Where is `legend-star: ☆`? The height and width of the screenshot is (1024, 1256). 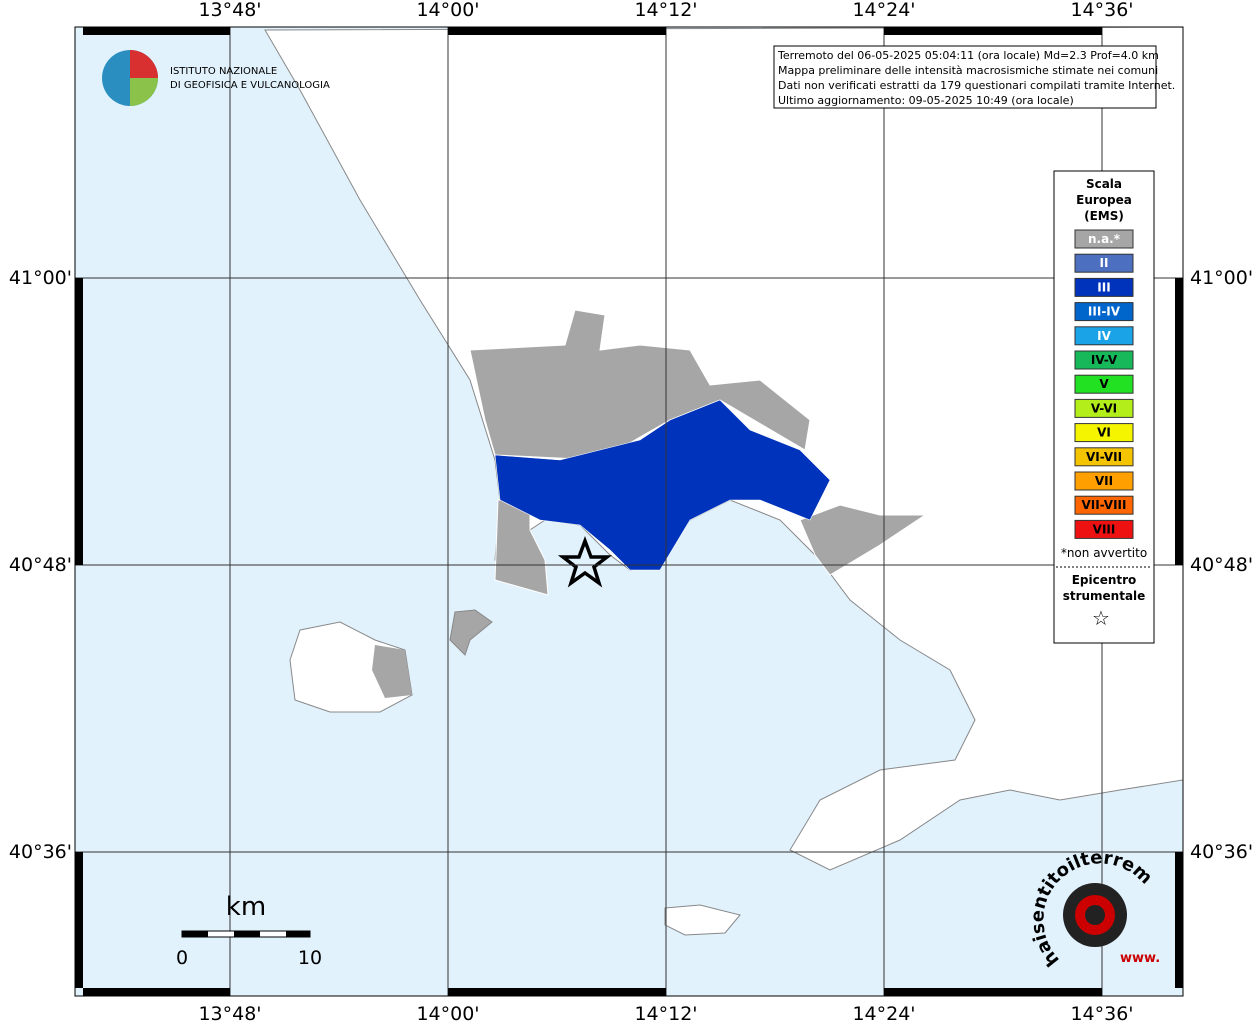 legend-star: ☆ is located at coordinates (1101, 618).